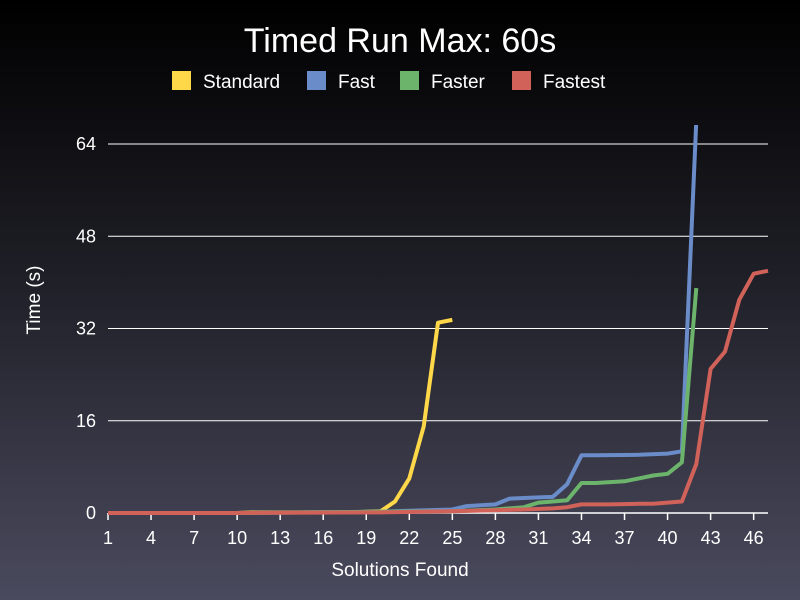  I want to click on x-tick-label: 40, so click(668, 538).